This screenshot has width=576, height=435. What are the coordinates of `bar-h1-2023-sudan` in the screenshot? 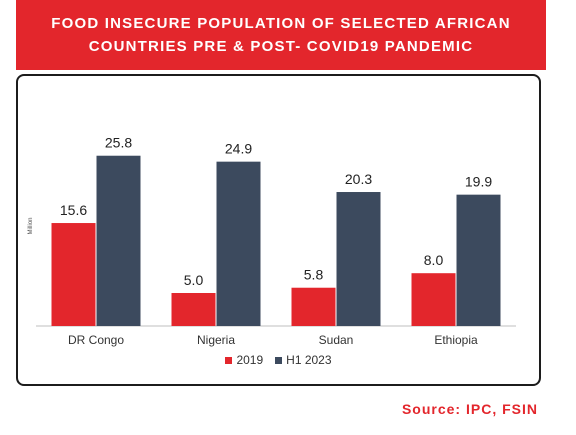 It's located at (358, 259).